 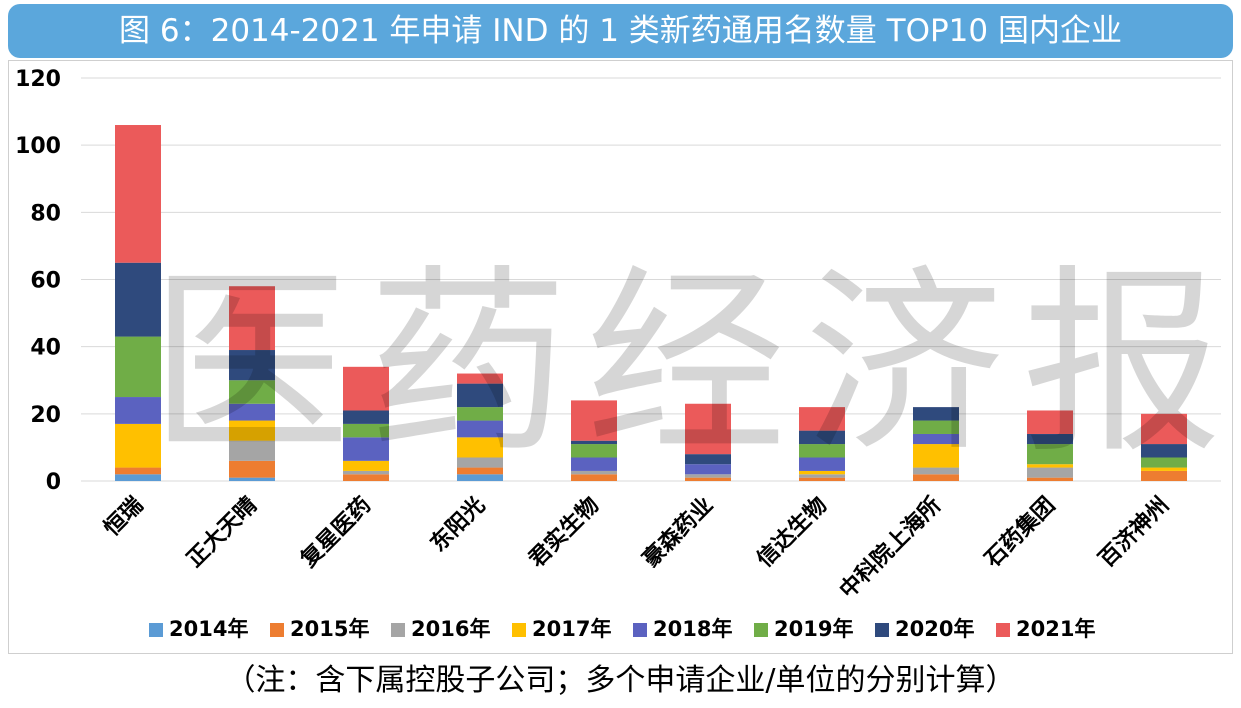 What do you see at coordinates (934, 629) in the screenshot?
I see `legend-label: 2020年` at bounding box center [934, 629].